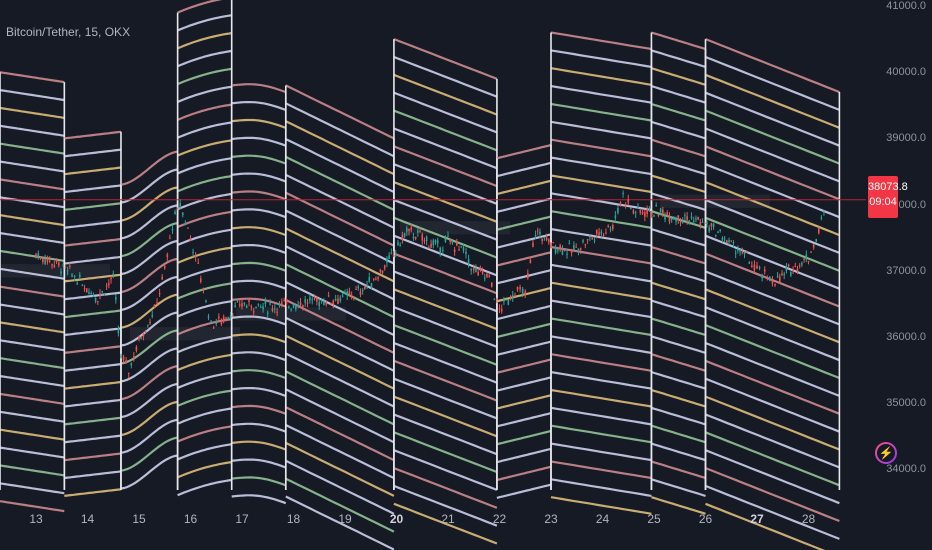 The width and height of the screenshot is (932, 550). Describe the element at coordinates (551, 519) in the screenshot. I see `x-tick-label: 23` at that location.